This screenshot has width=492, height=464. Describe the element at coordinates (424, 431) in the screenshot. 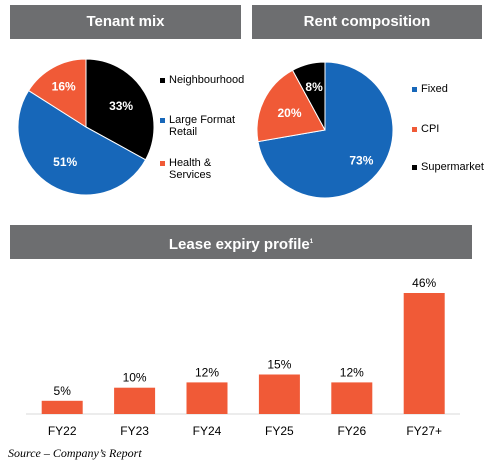

I see `lease-tick-fy27: FY27+` at that location.